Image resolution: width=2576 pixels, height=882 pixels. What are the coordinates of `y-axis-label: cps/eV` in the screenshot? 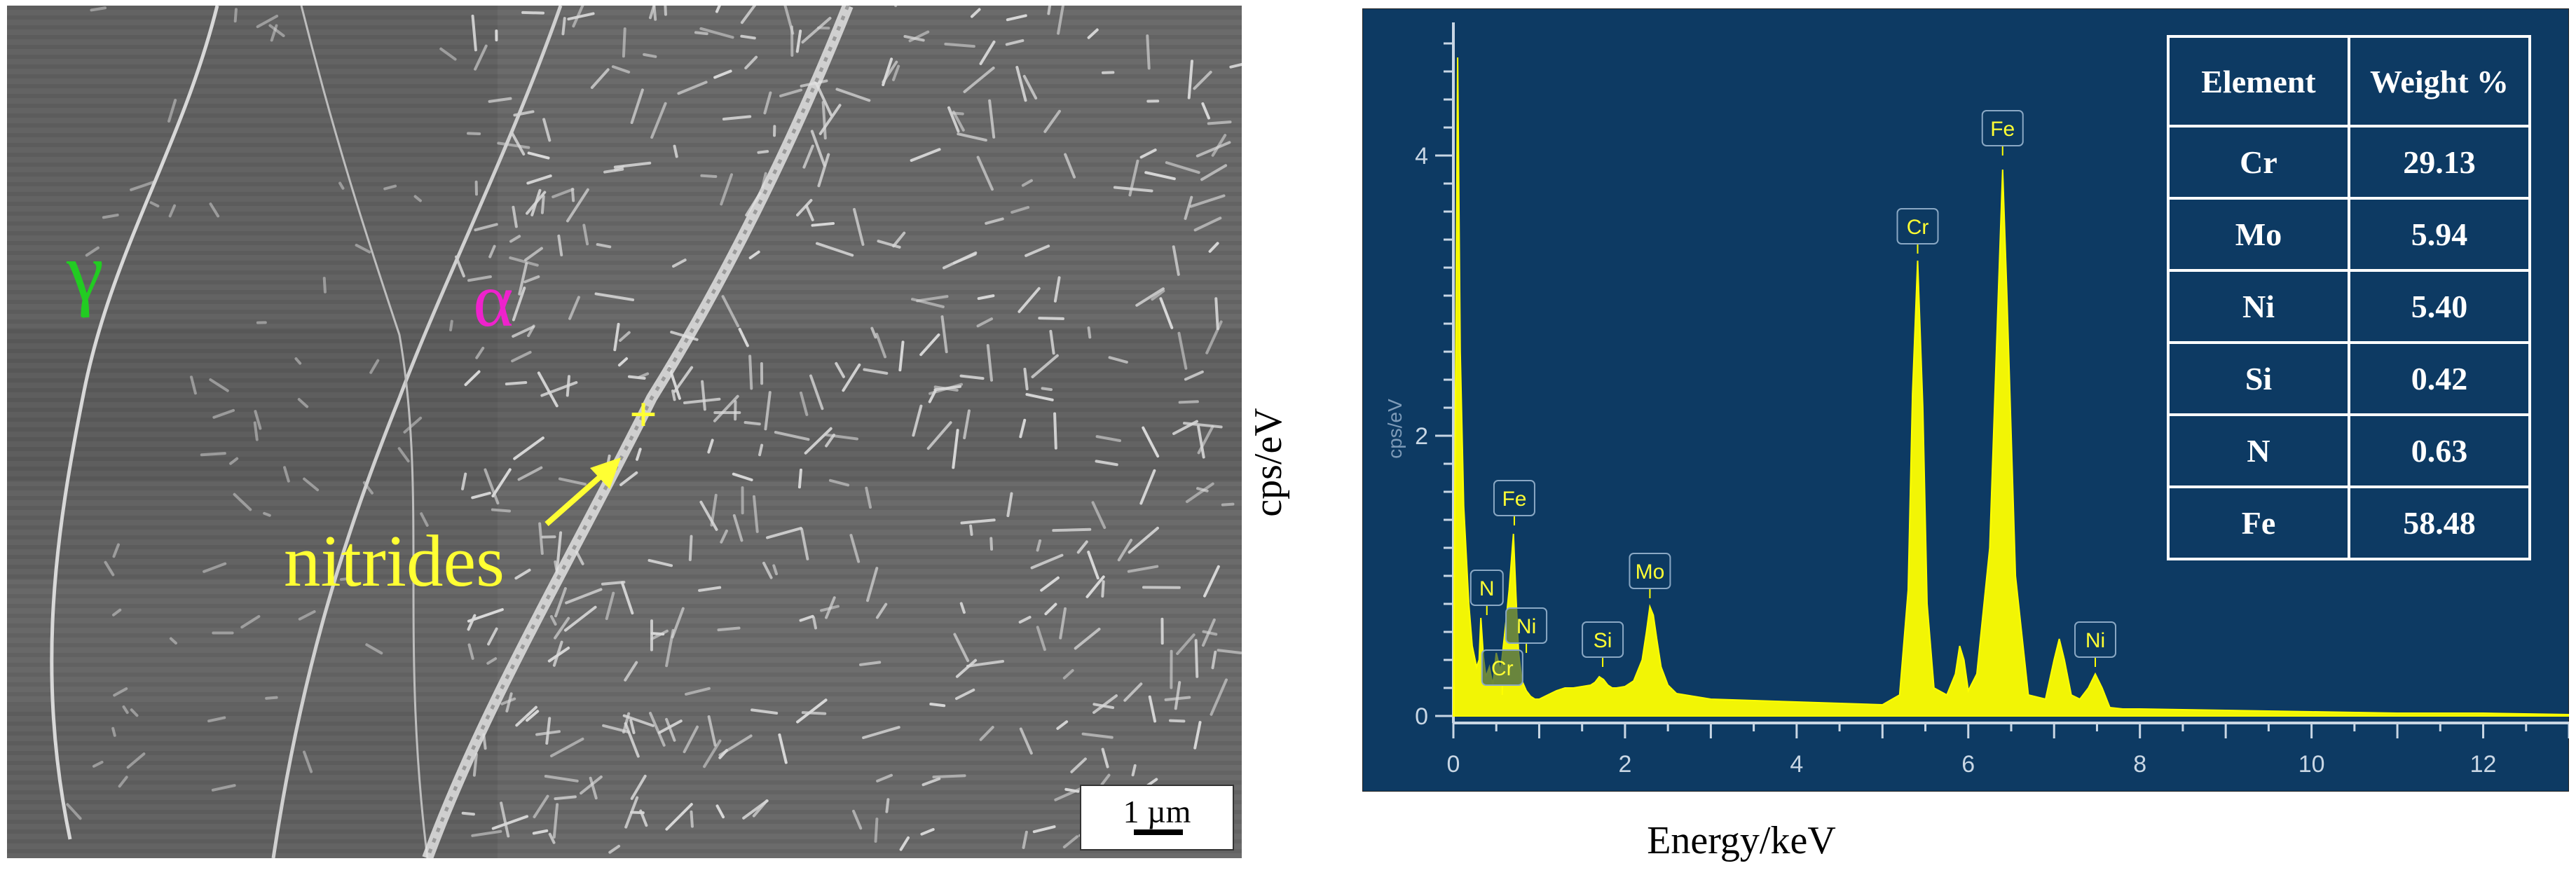 It's located at (1268, 462).